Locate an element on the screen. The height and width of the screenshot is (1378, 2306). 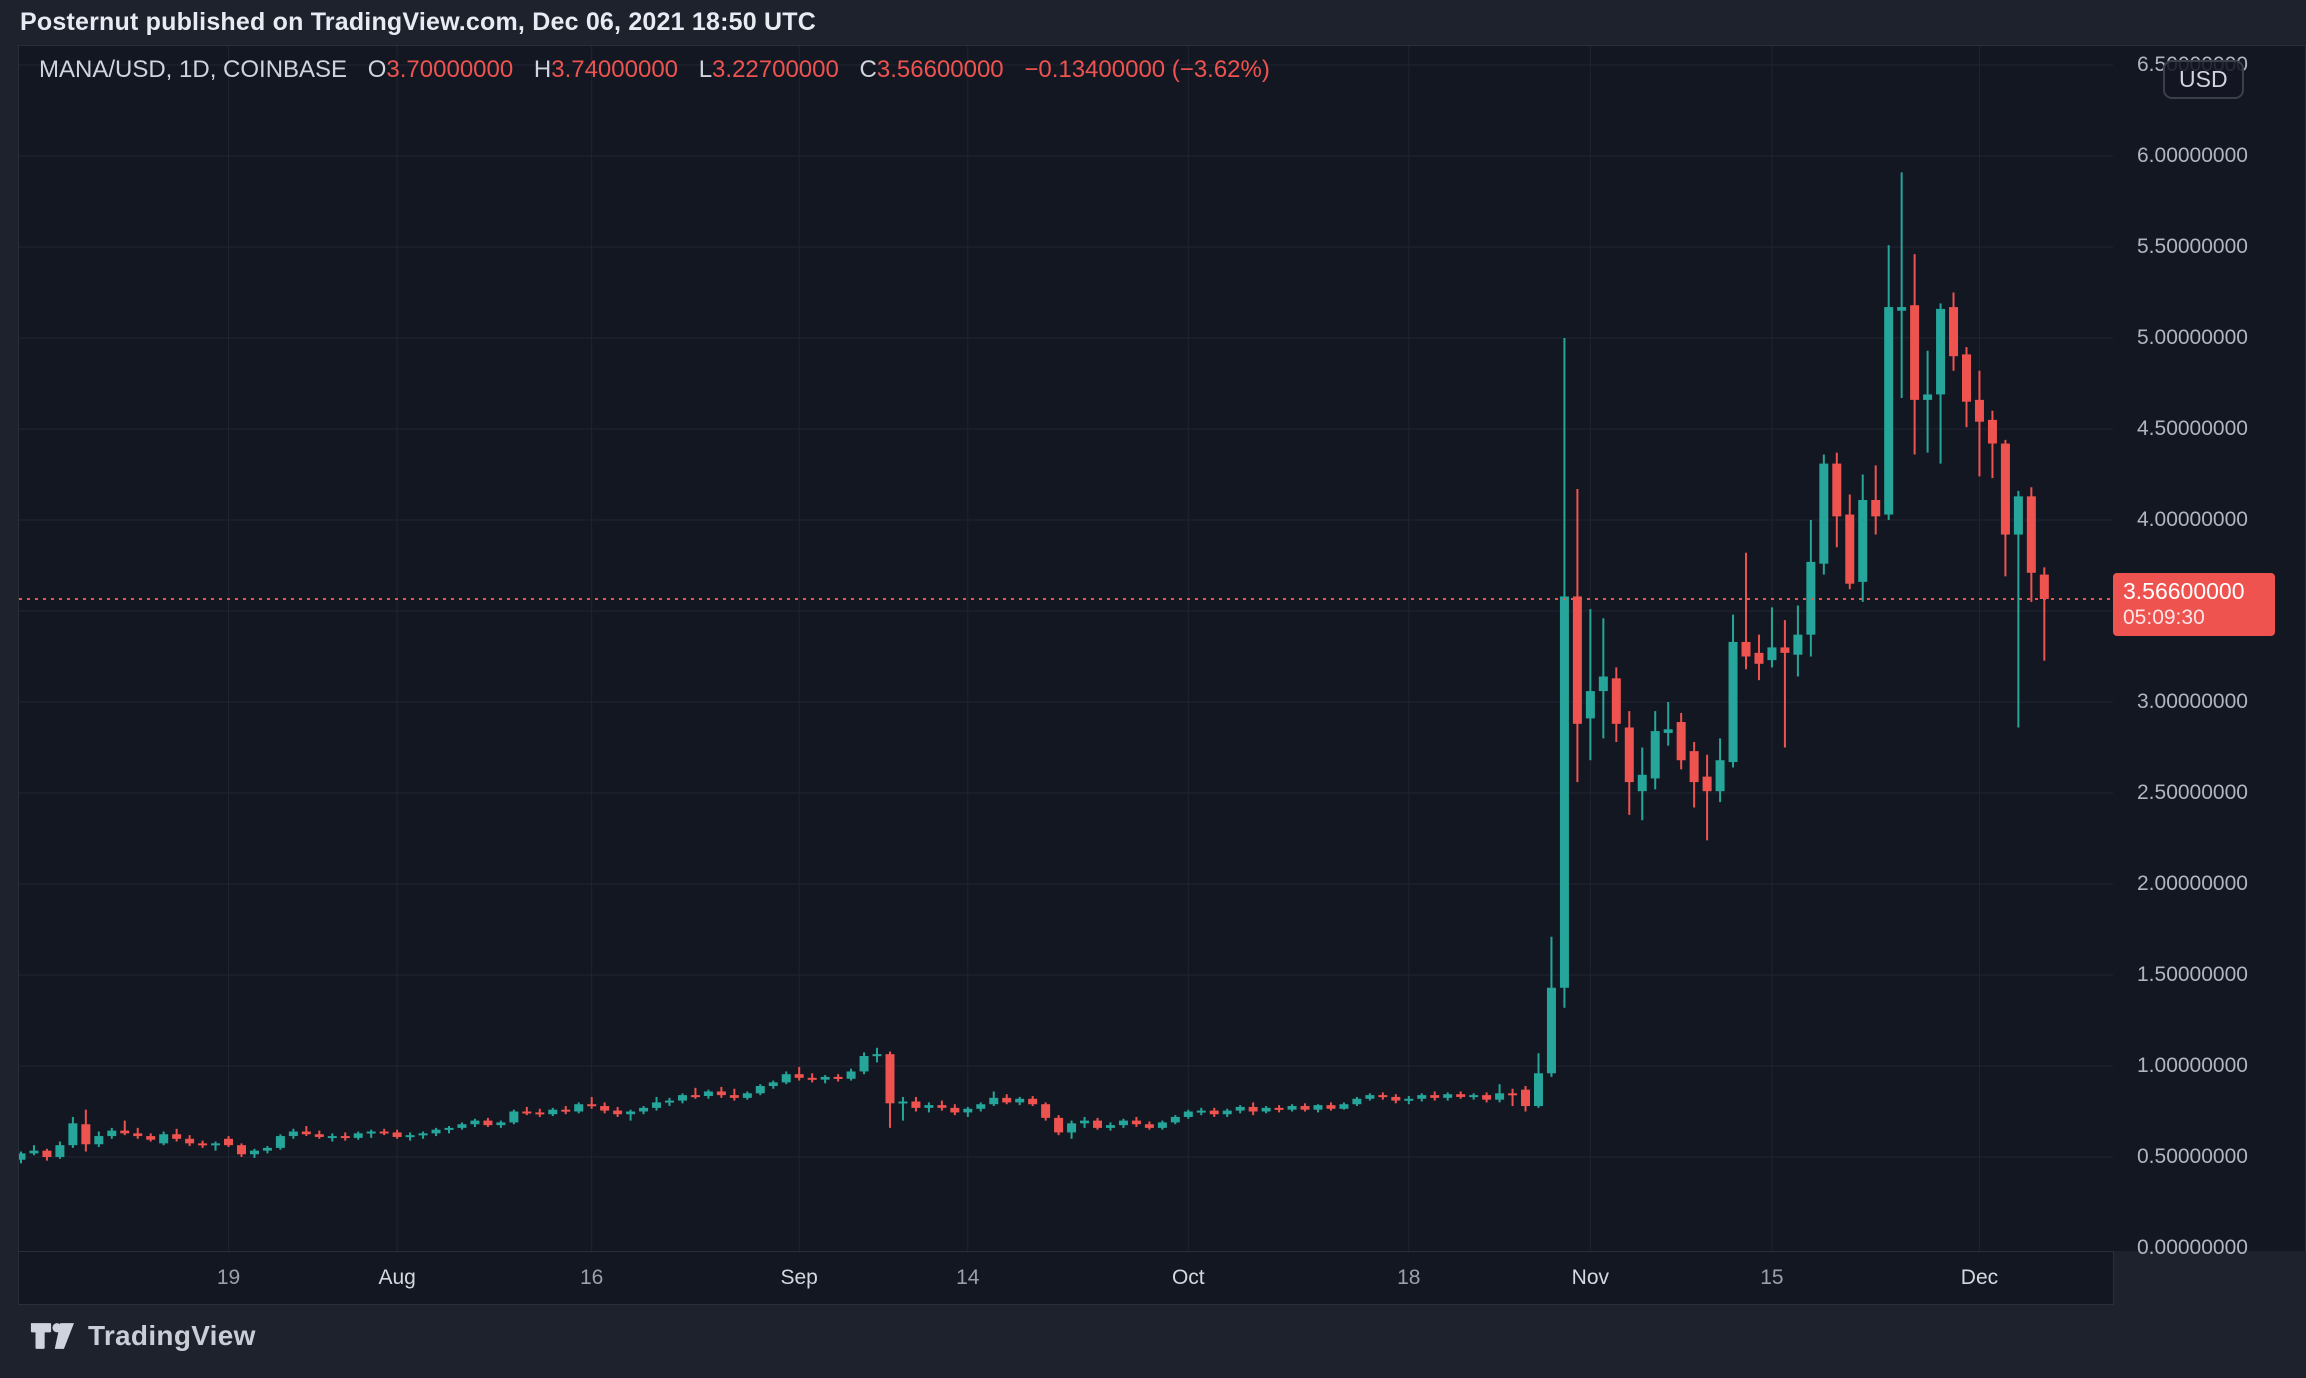
time-axis-month-label: Nov is located at coordinates (1590, 1277).